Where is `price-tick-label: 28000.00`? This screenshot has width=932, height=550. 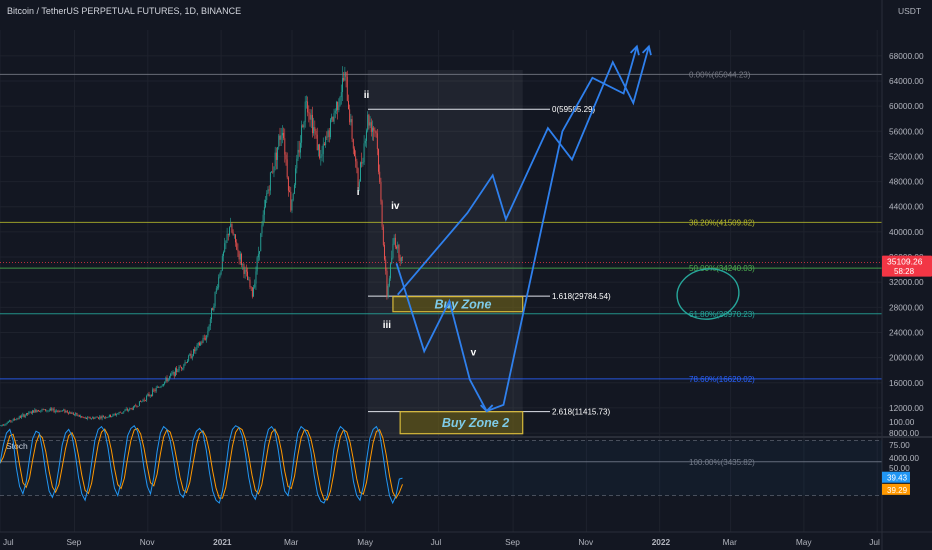
price-tick-label: 28000.00 is located at coordinates (906, 307).